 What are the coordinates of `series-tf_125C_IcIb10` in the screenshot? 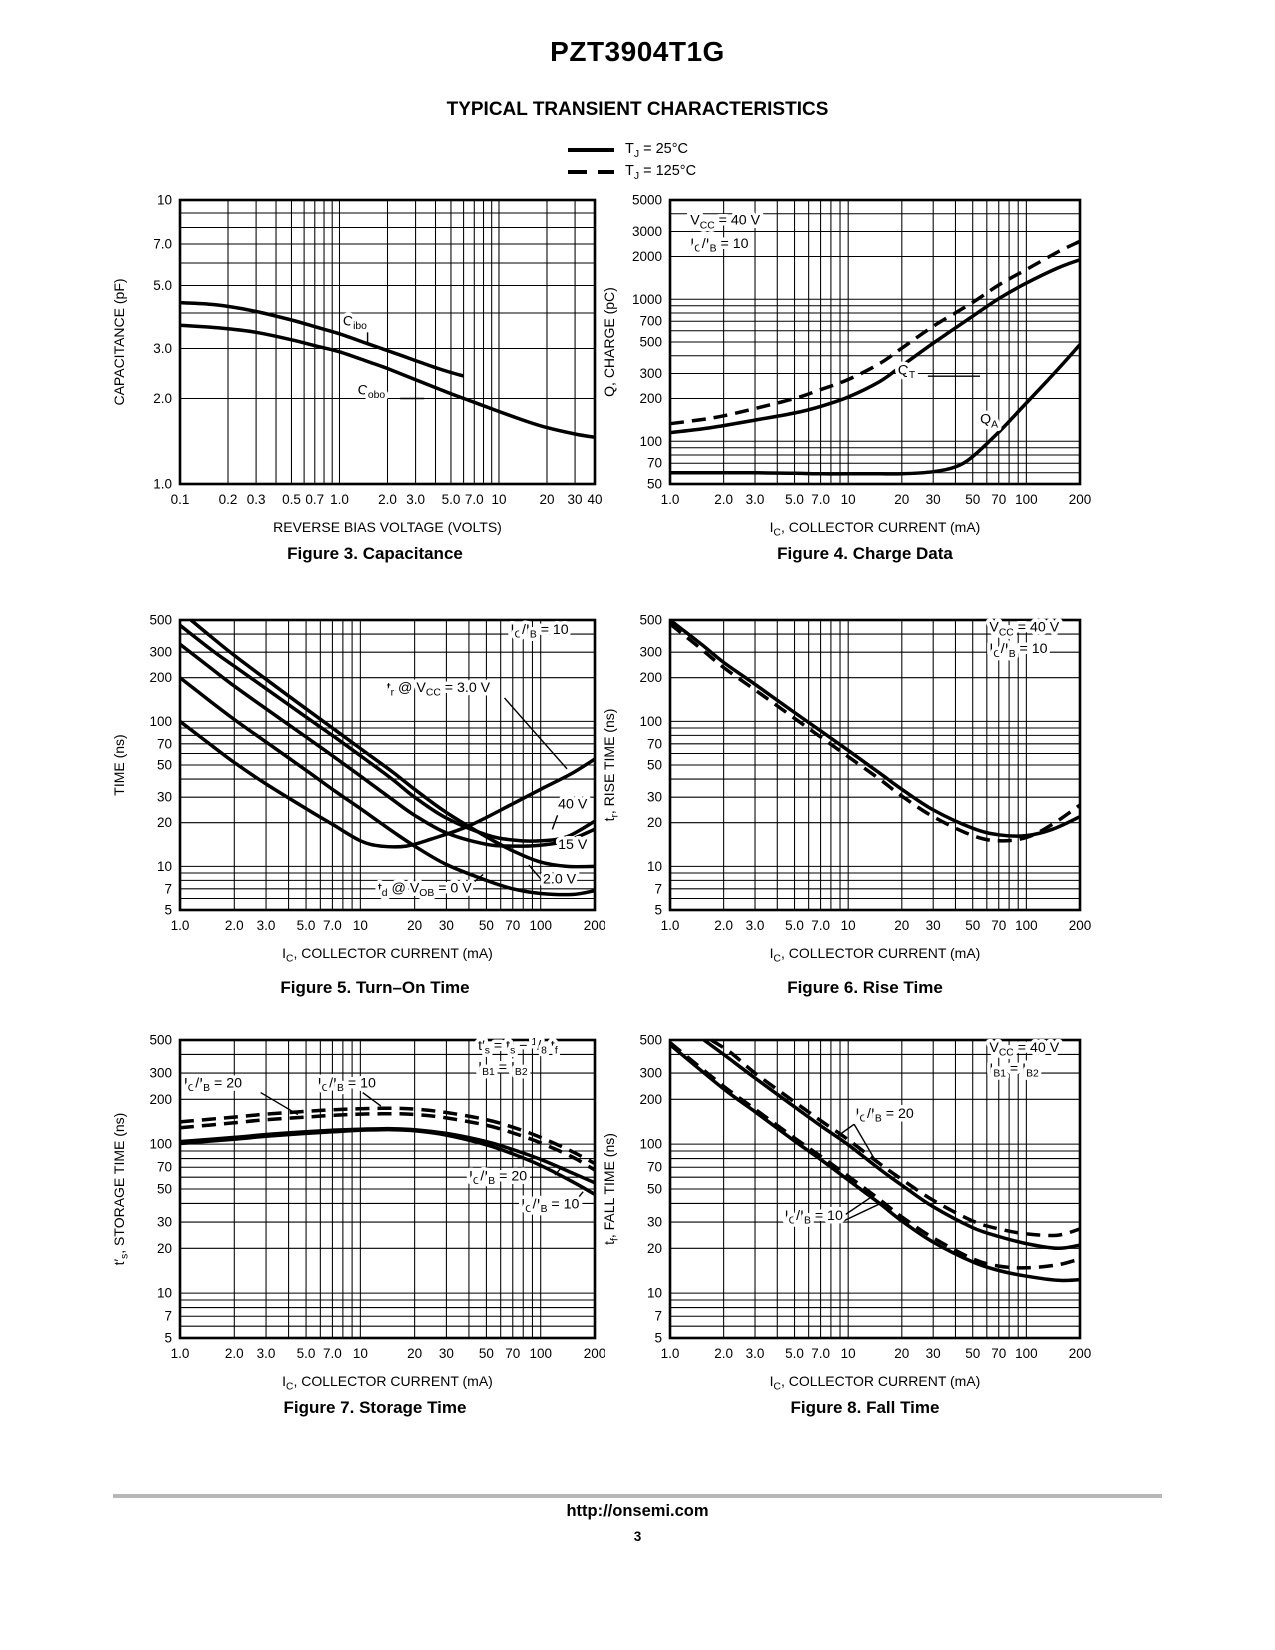 It's located at (875, 1155).